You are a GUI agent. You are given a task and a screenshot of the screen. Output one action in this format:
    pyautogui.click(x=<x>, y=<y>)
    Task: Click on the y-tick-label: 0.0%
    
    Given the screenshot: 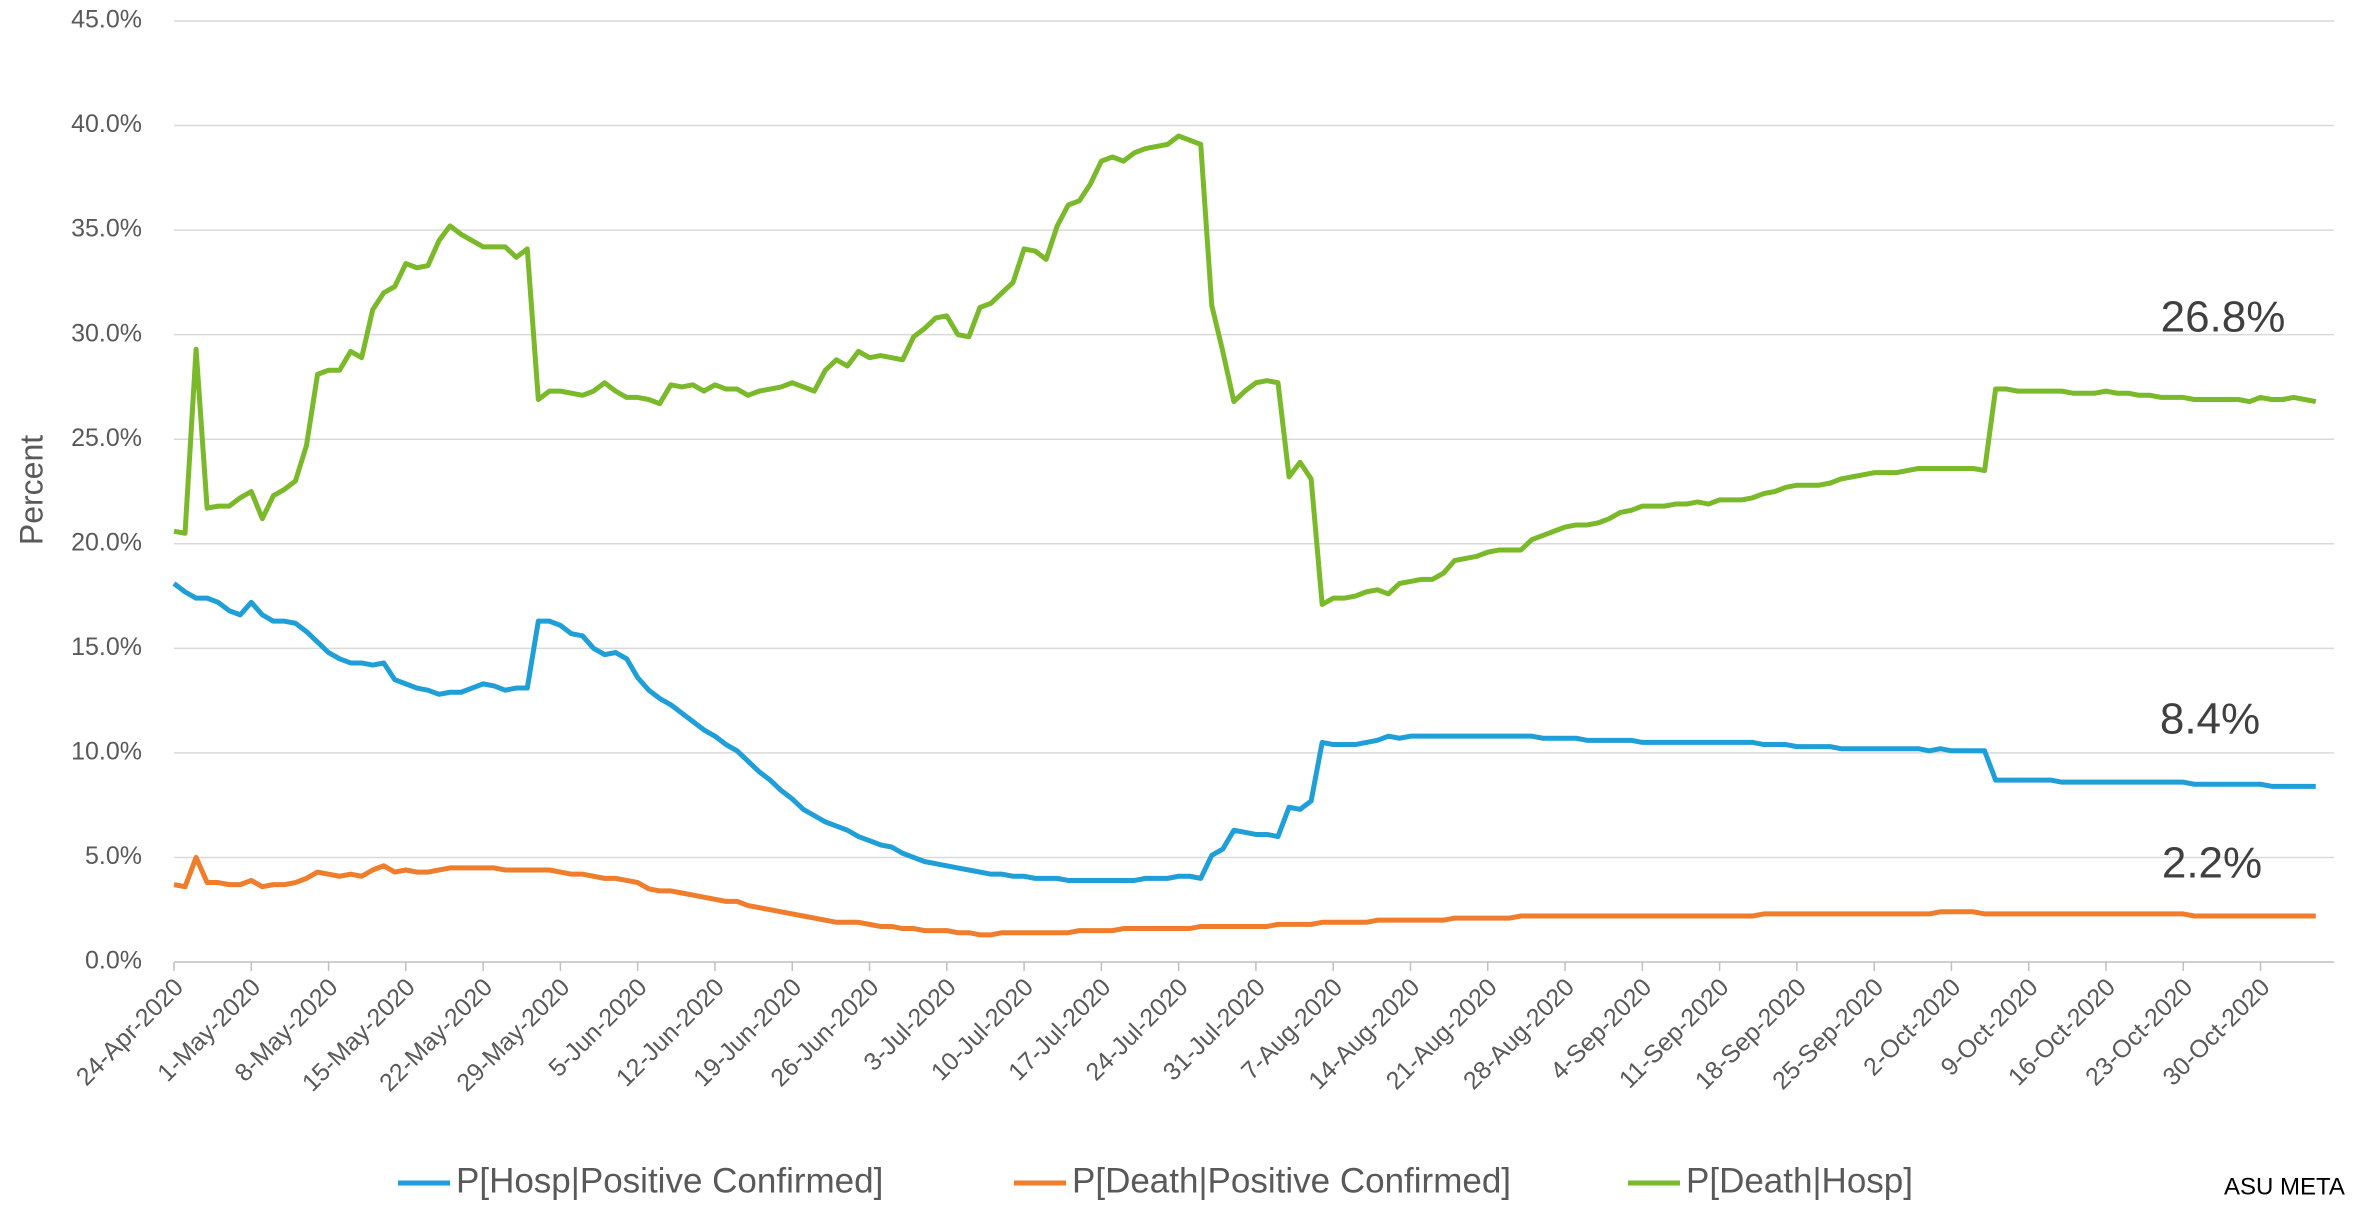 What is the action you would take?
    pyautogui.click(x=113, y=961)
    